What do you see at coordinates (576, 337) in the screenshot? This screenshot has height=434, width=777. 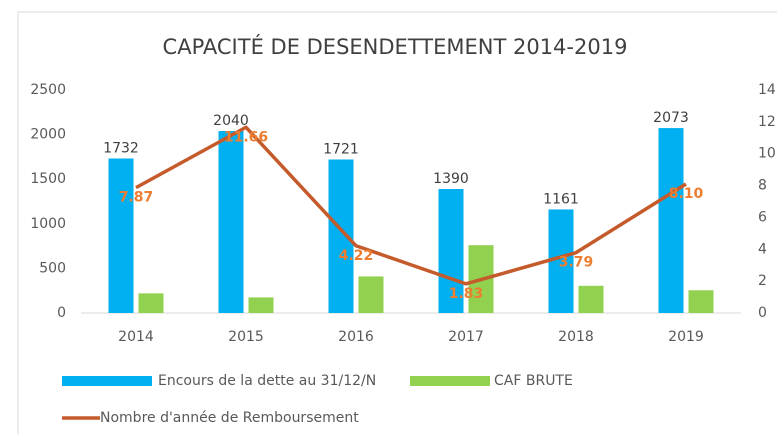 I see `x-tick-label: 2018` at bounding box center [576, 337].